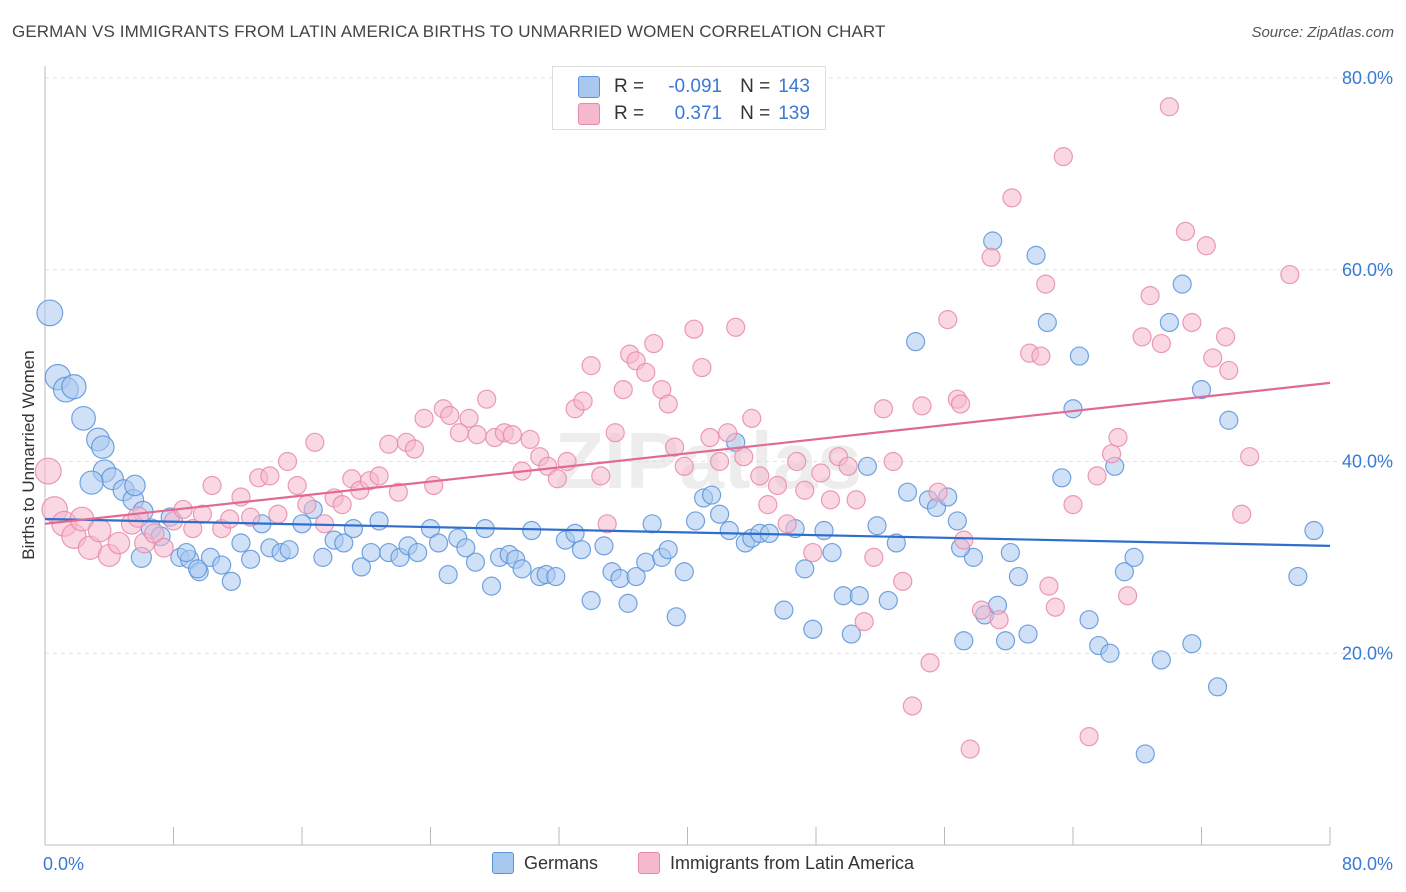  What do you see at coordinates (649, 863) in the screenshot?
I see `legend-swatch-latin-america` at bounding box center [649, 863].